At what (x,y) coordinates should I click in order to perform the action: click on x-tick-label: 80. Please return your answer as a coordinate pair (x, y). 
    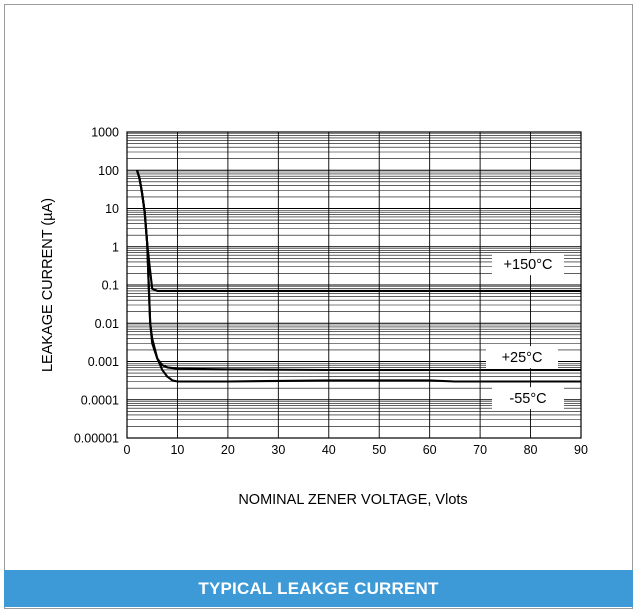
    Looking at the image, I should click on (531, 450).